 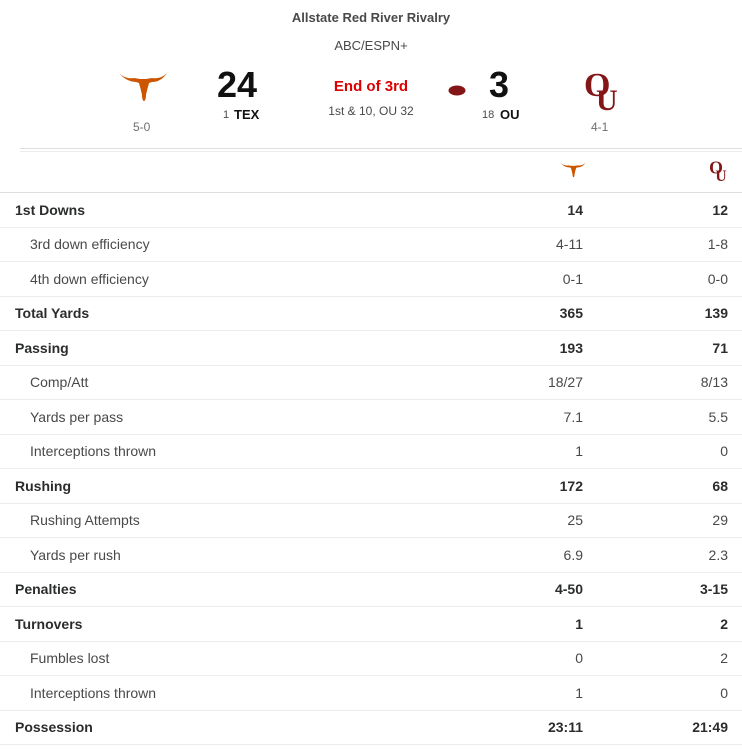 I want to click on stat-row: Comp/Att 18/27 8/13, so click(x=371, y=382).